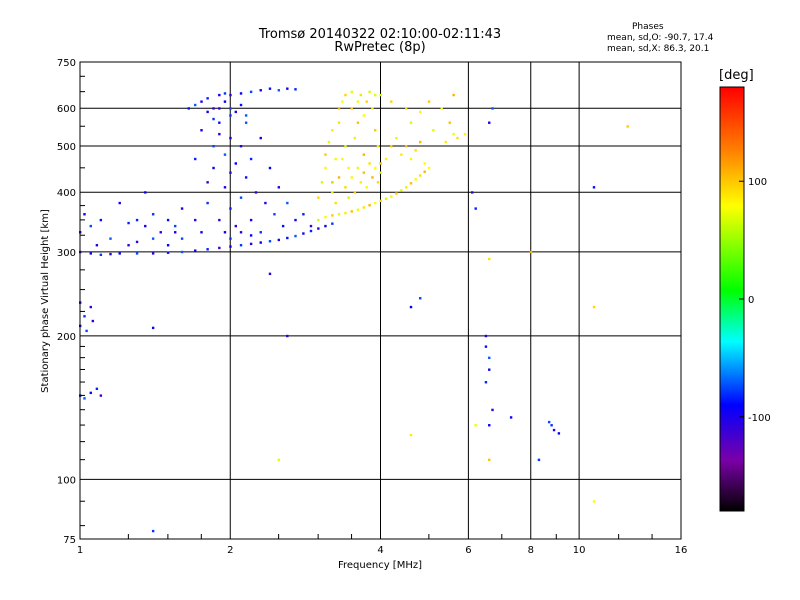 The height and width of the screenshot is (600, 800). What do you see at coordinates (66, 480) in the screenshot?
I see `y-tick-label: 100` at bounding box center [66, 480].